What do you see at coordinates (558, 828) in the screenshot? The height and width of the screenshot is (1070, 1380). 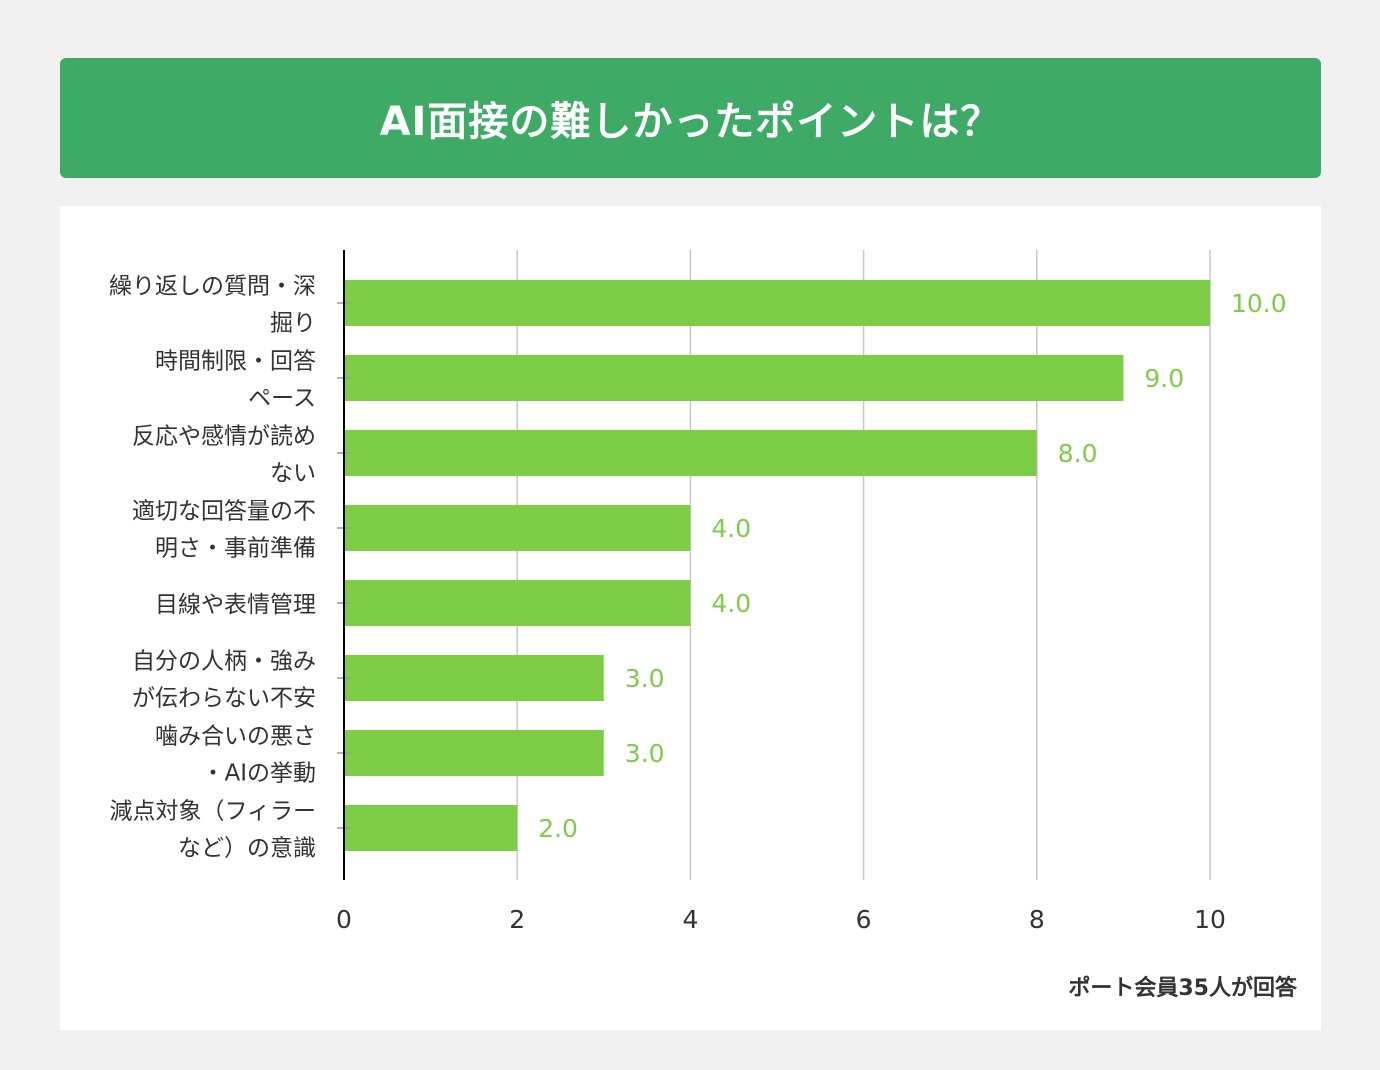 I see `data-label: 2.0` at bounding box center [558, 828].